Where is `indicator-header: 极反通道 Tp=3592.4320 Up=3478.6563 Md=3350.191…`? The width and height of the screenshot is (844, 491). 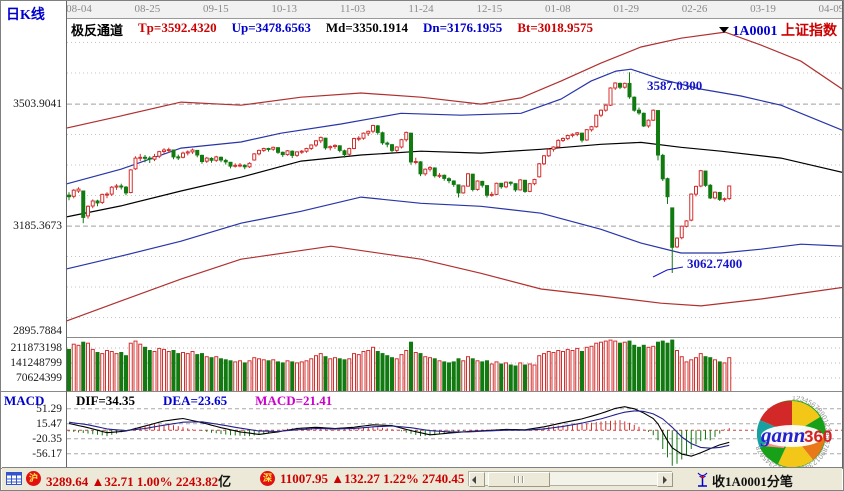
indicator-header: 极反通道 Tp=3592.4320 Up=3478.6563 Md=3350.191… is located at coordinates (332, 29).